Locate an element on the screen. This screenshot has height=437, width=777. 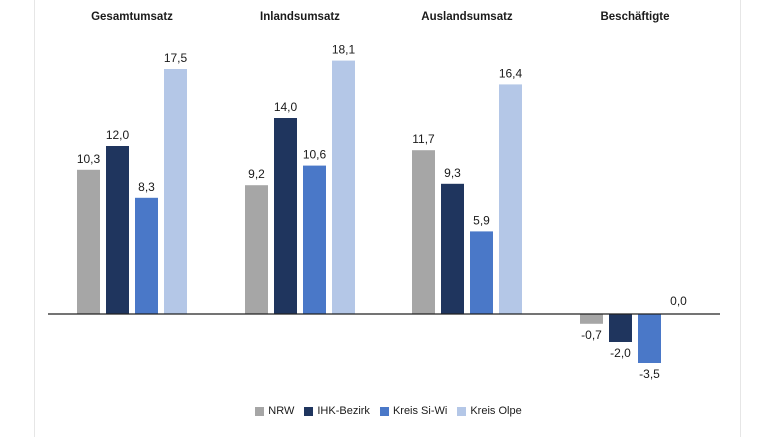
bar-kreis-olpe-auslandsumsatz is located at coordinates (510, 199).